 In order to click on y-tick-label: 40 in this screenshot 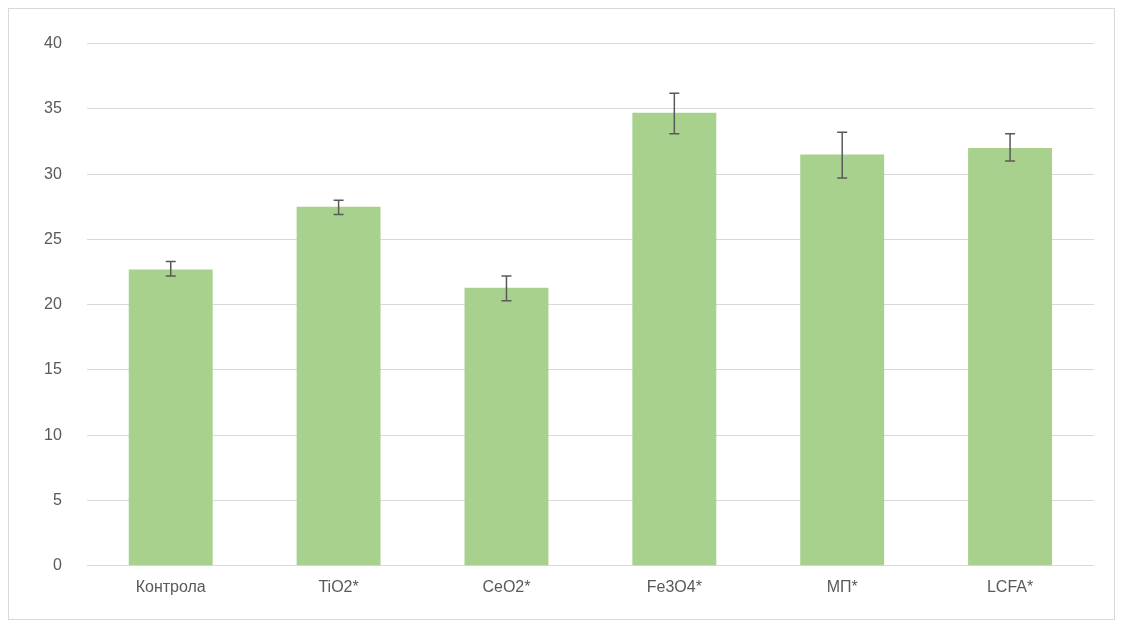, I will do `click(53, 43)`.